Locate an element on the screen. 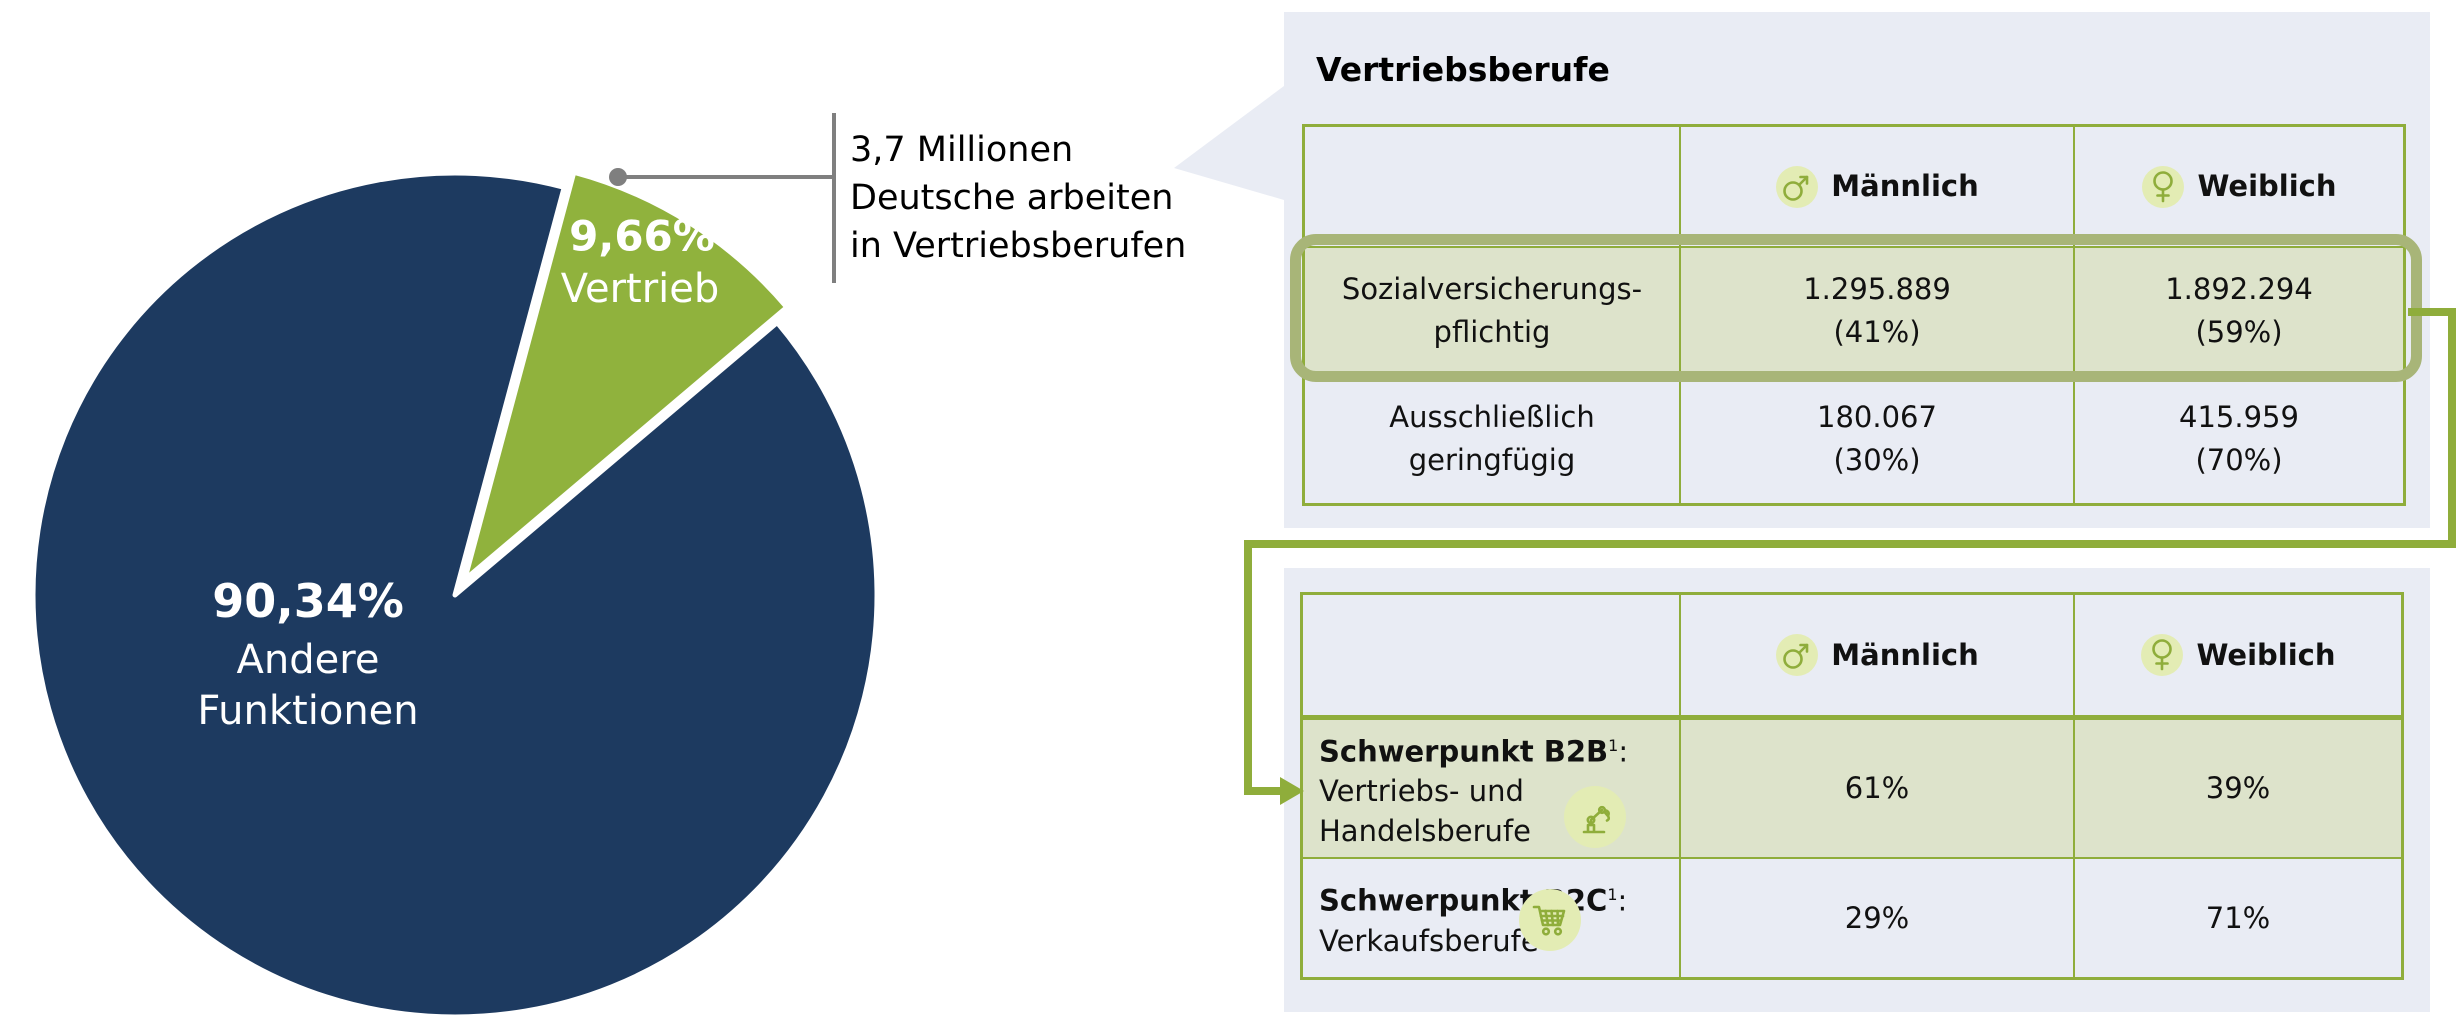  table2-row-b2c-label-line2: Verkaufsberufe is located at coordinates (1429, 940).